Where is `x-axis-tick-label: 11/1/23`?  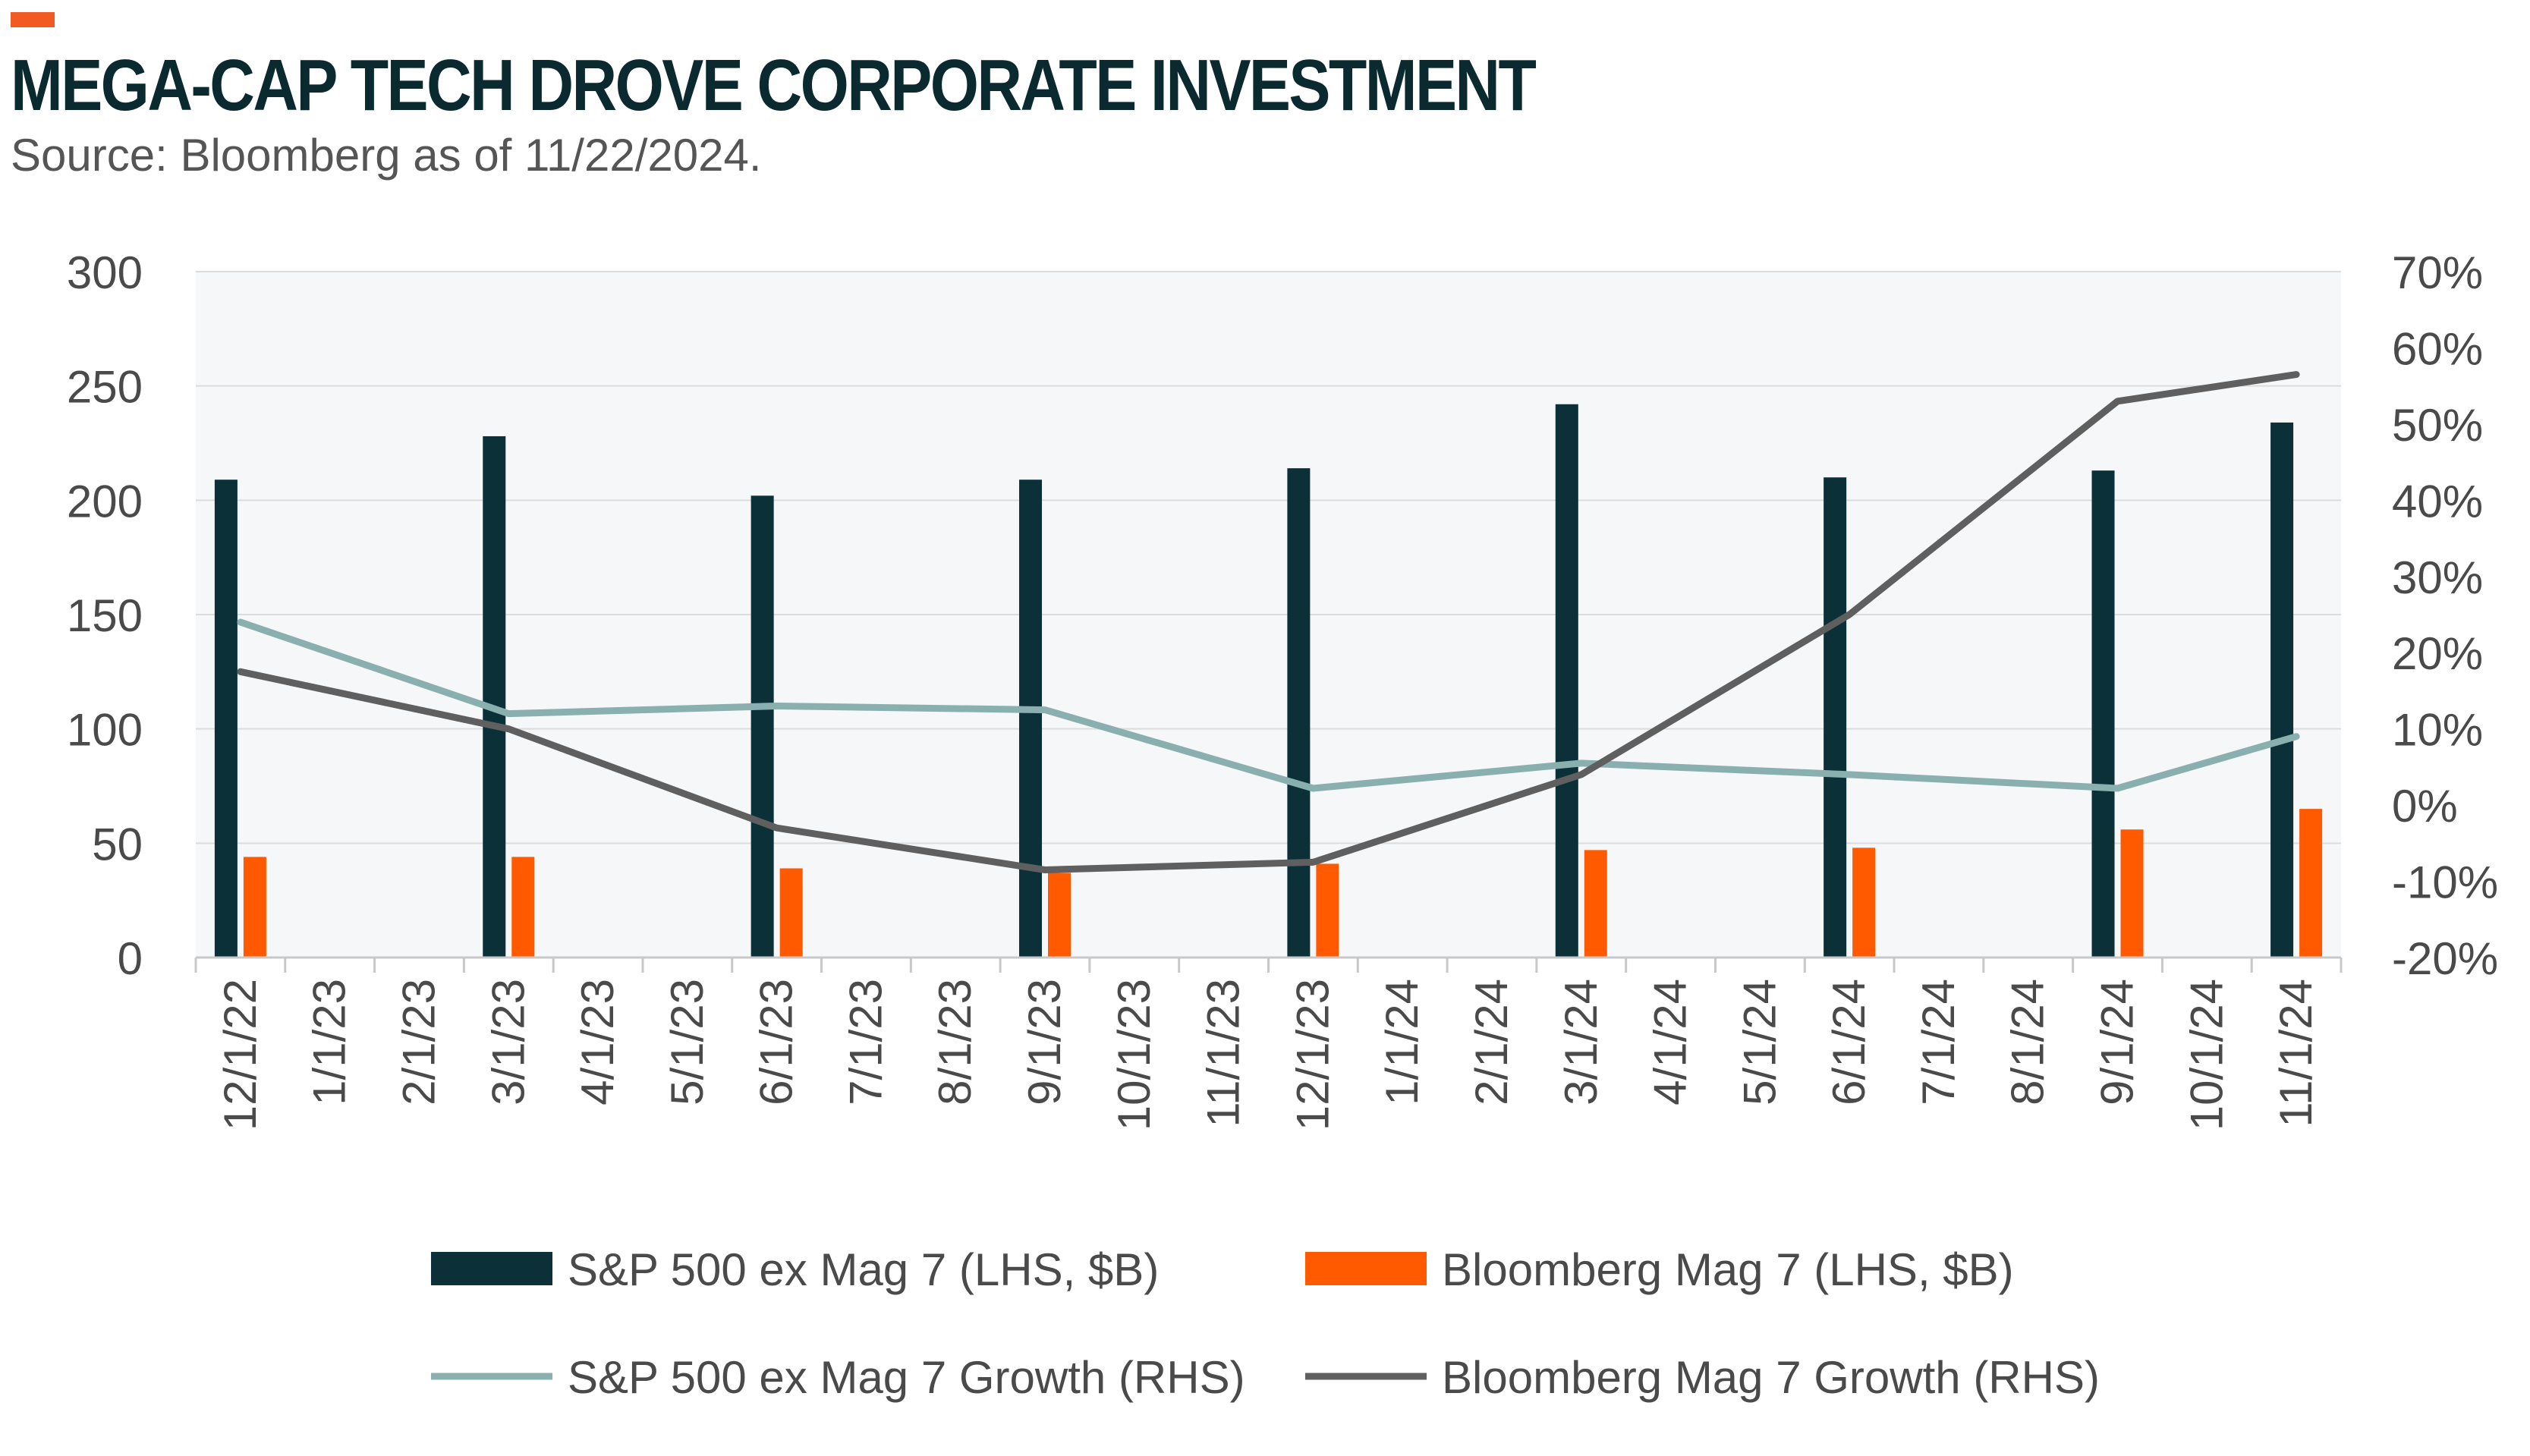
x-axis-tick-label: 11/1/23 is located at coordinates (1223, 1053).